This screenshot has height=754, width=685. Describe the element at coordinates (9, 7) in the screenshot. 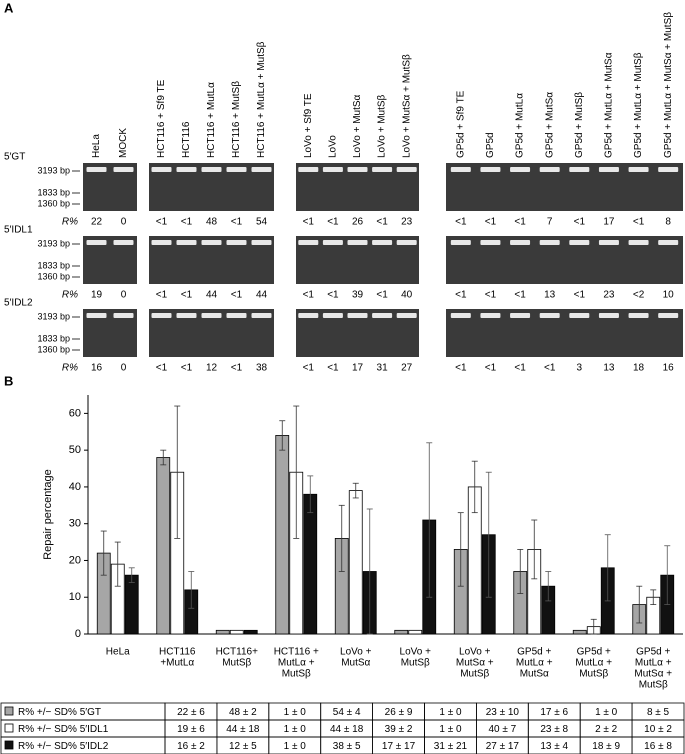

I see `panel-label: A` at that location.